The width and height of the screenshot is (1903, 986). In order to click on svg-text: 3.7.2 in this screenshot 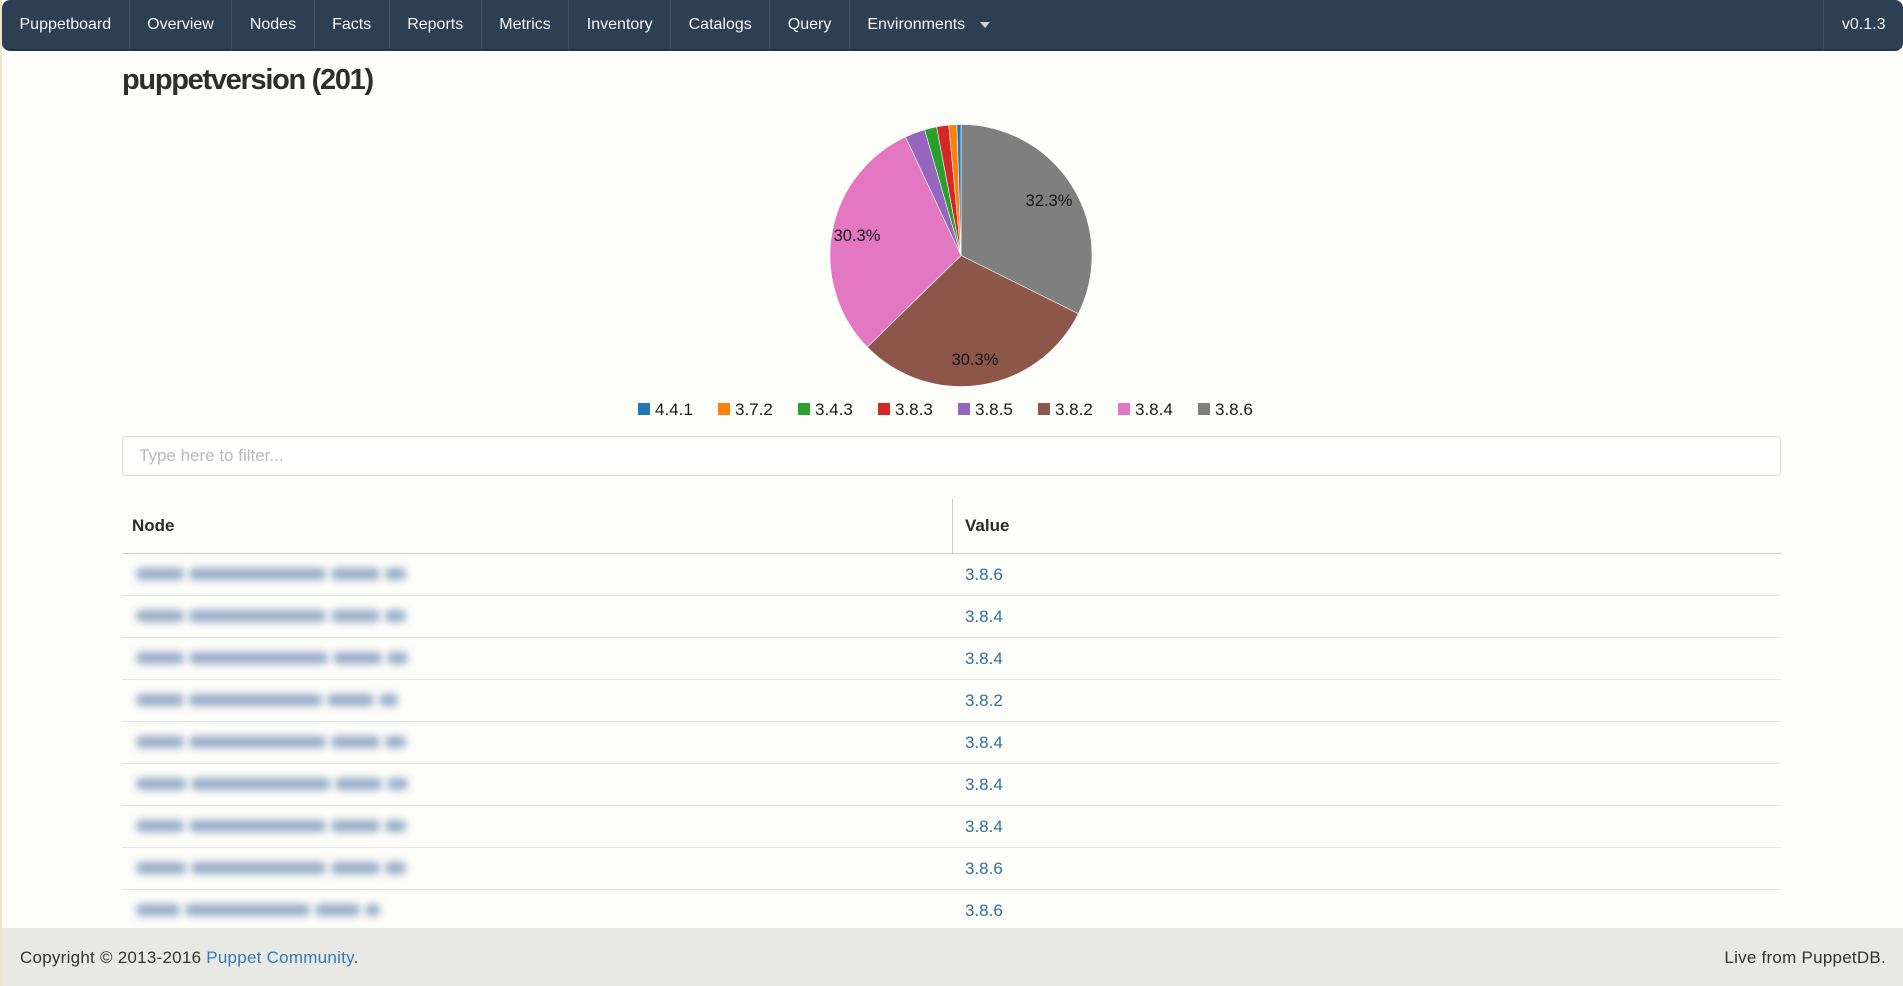, I will do `click(754, 409)`.